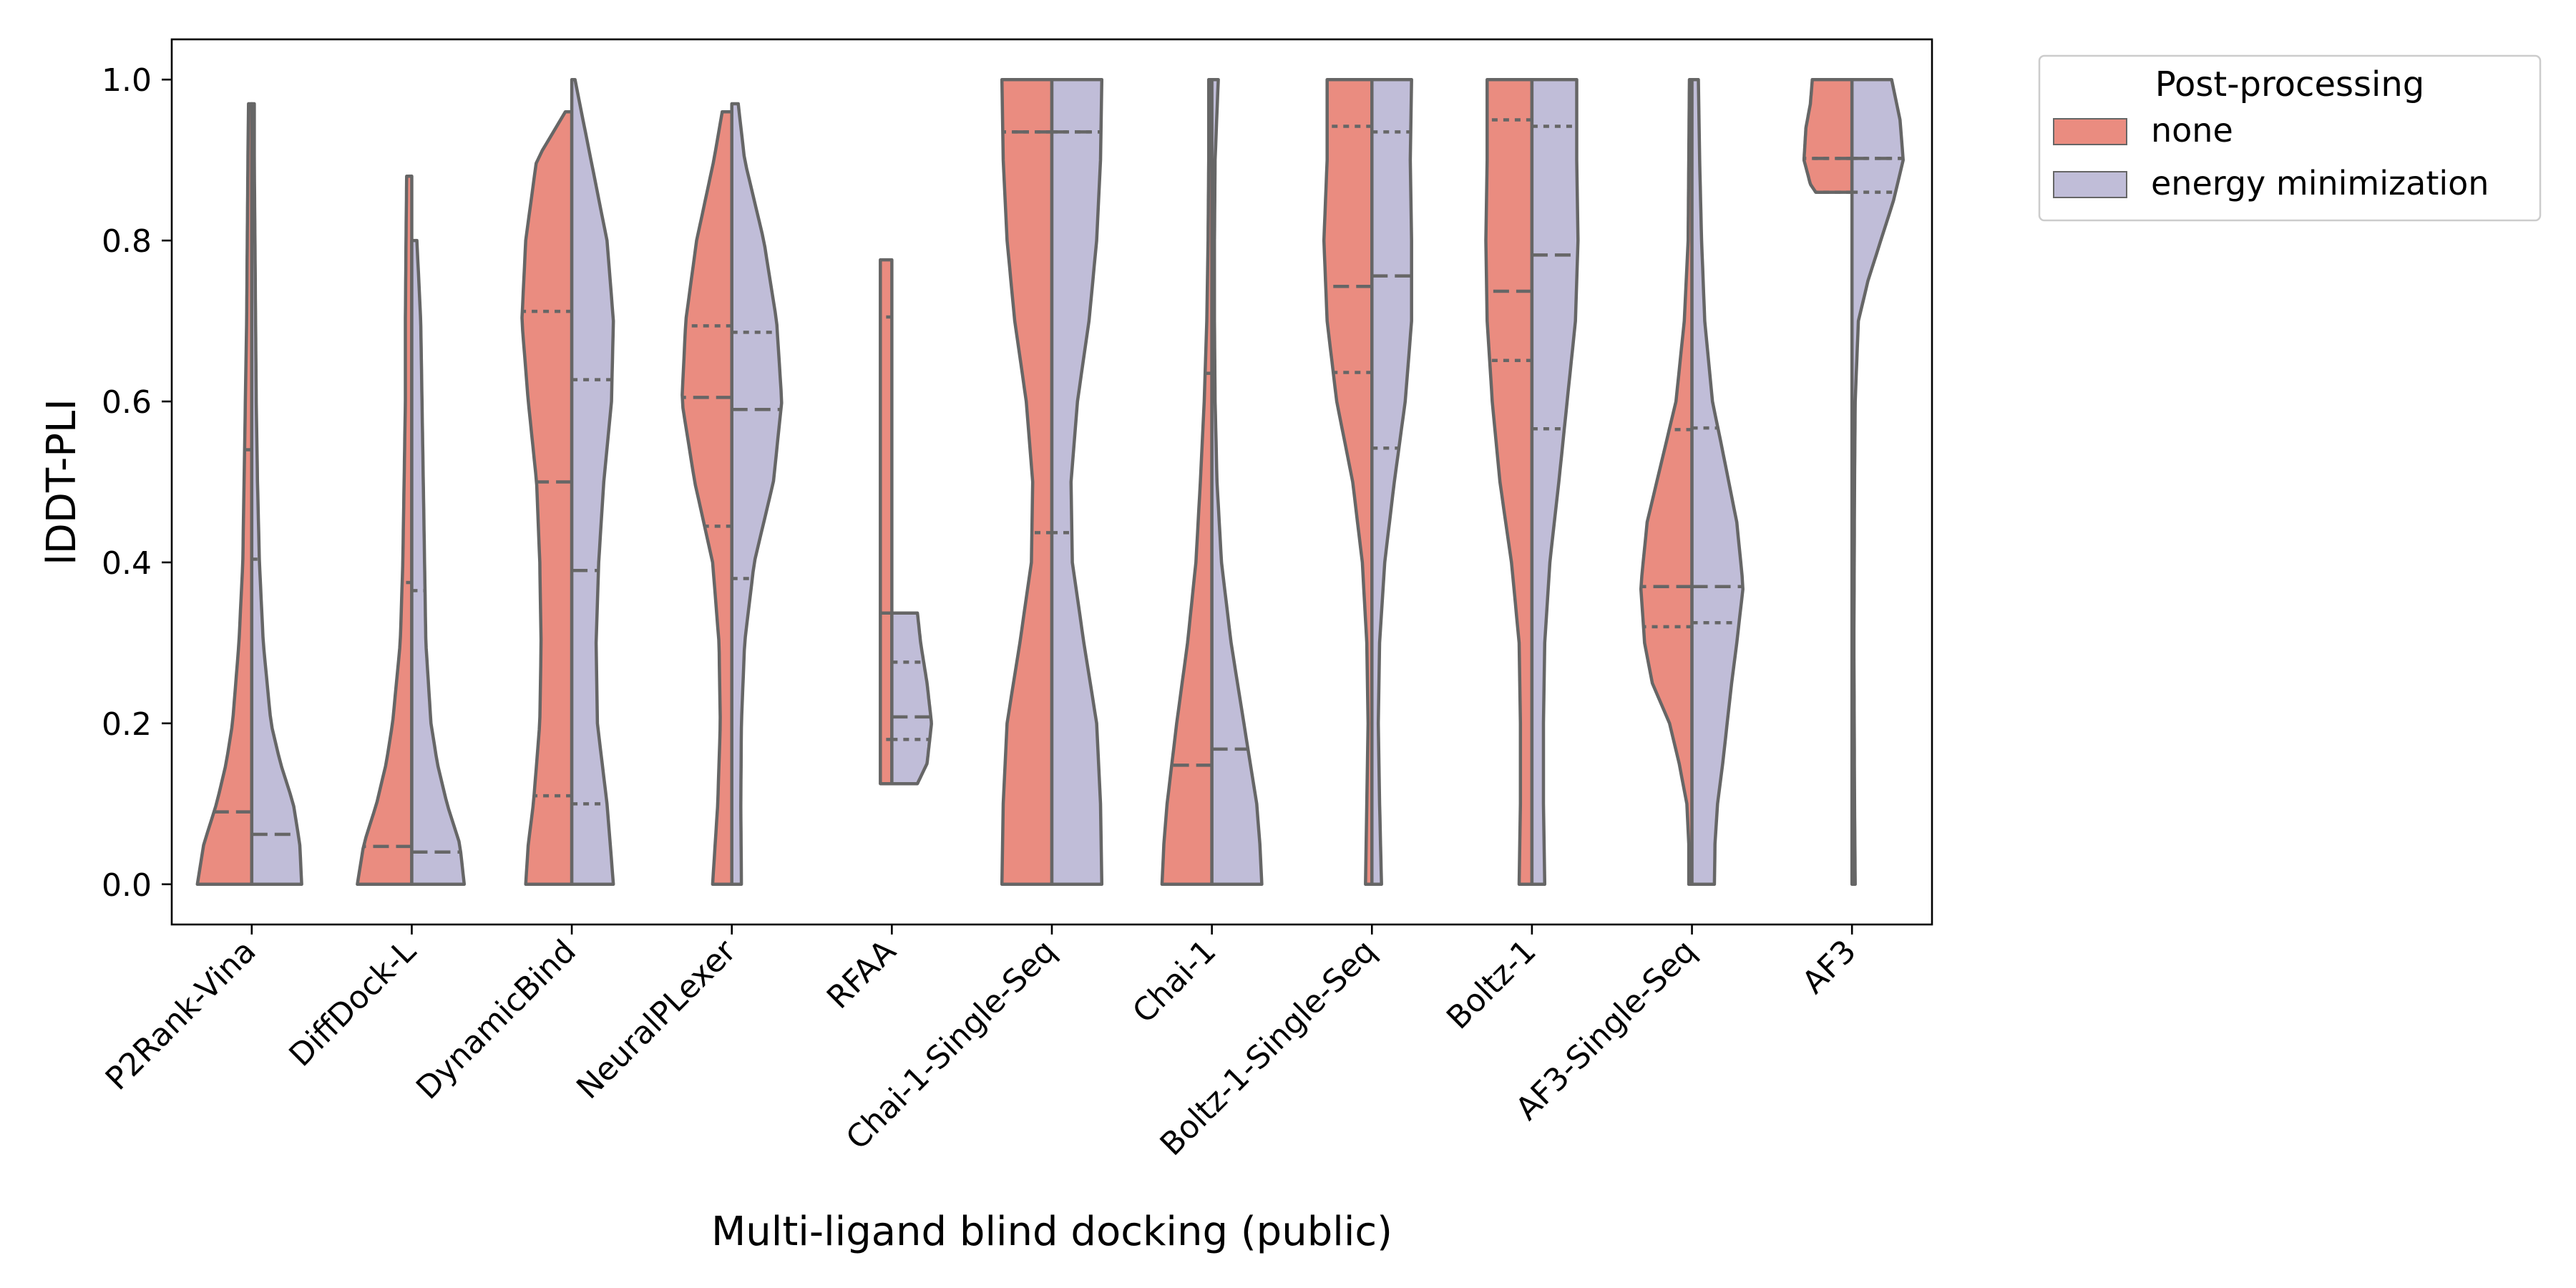 The width and height of the screenshot is (2576, 1288). What do you see at coordinates (137, 483) in the screenshot?
I see `y-axis: 0.0 0.2 0.4 0.6 0.8 1.0` at bounding box center [137, 483].